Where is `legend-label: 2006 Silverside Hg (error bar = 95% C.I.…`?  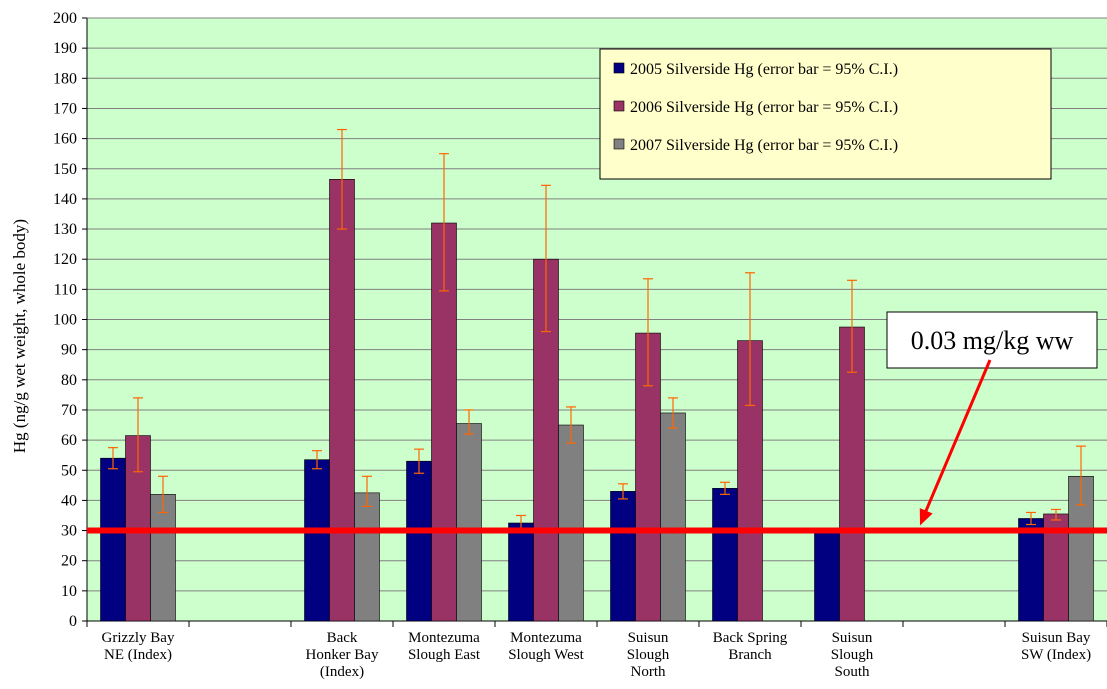 legend-label: 2006 Silverside Hg (error bar = 95% C.I.… is located at coordinates (764, 107).